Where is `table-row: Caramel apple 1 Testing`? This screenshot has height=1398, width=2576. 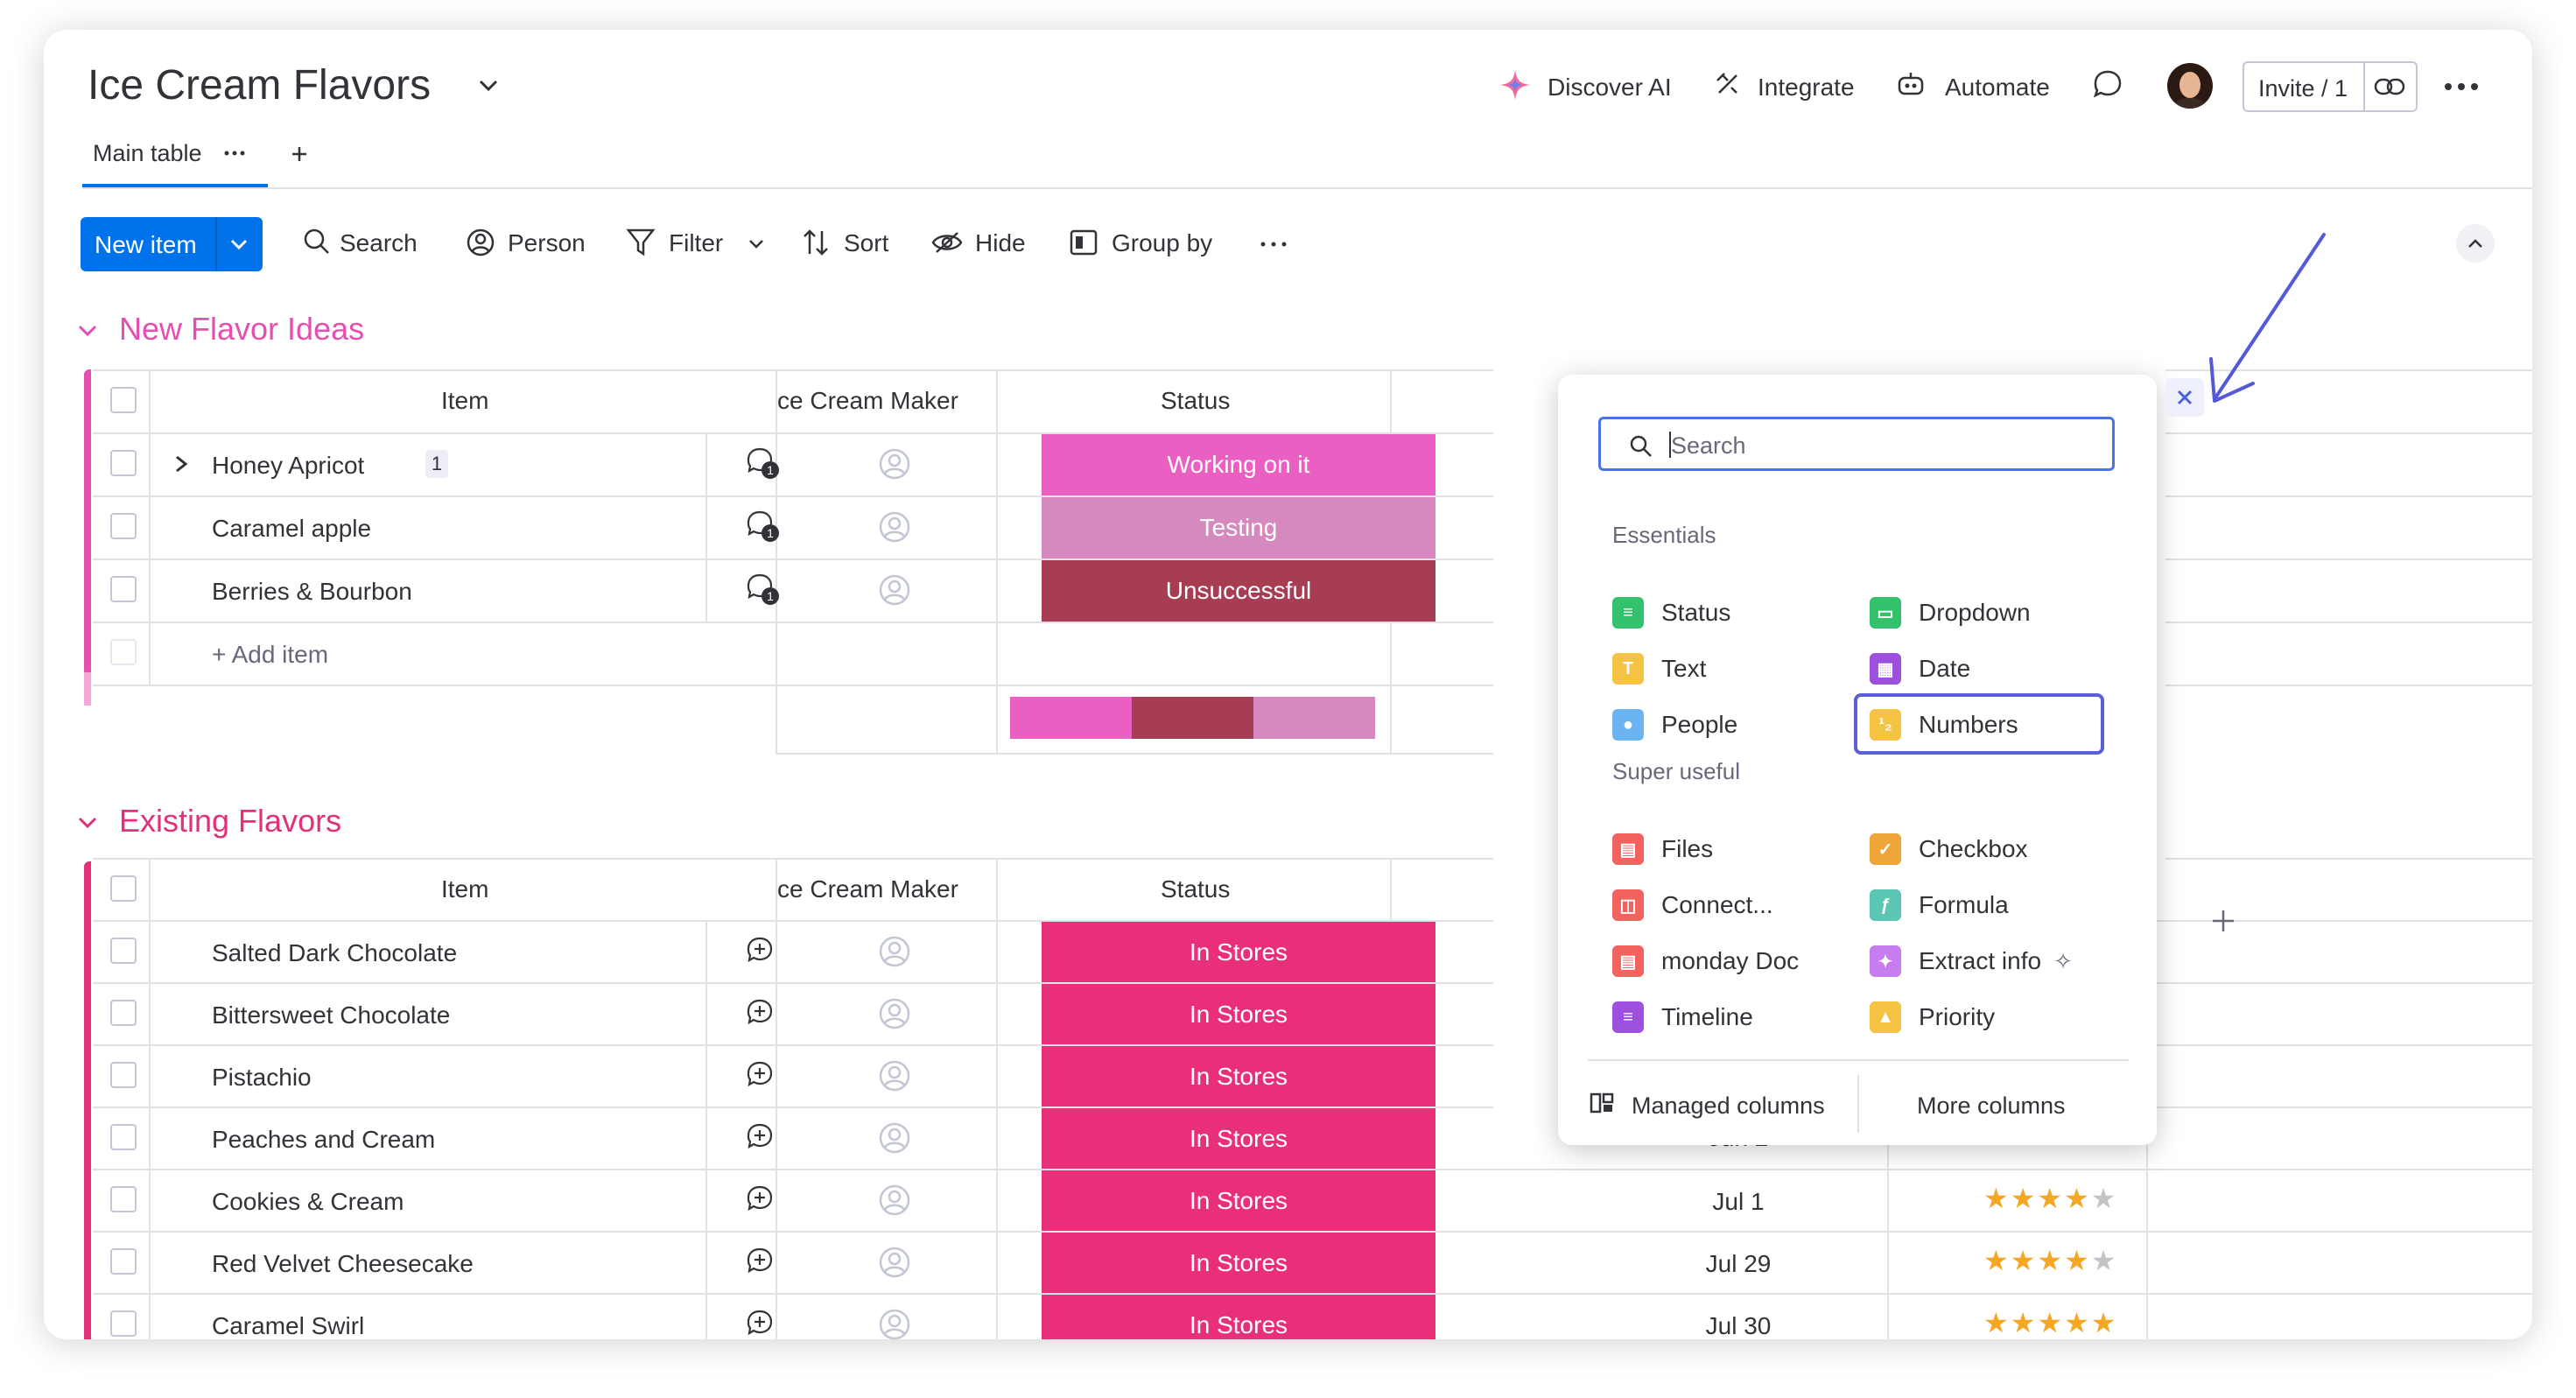
table-row: Caramel apple 1 Testing is located at coordinates (793, 526).